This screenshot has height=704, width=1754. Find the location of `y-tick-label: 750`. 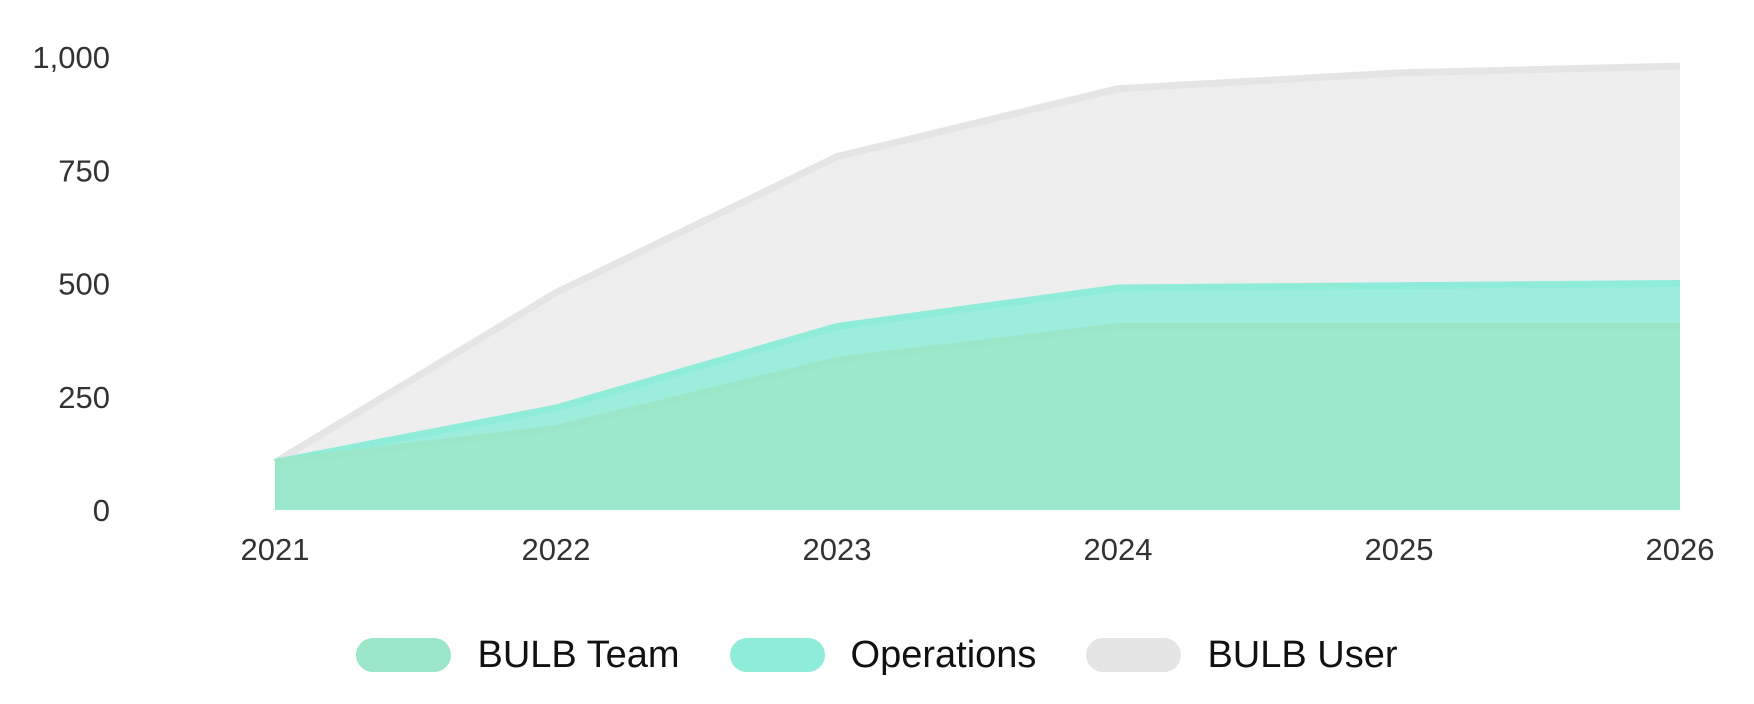

y-tick-label: 750 is located at coordinates (84, 170).